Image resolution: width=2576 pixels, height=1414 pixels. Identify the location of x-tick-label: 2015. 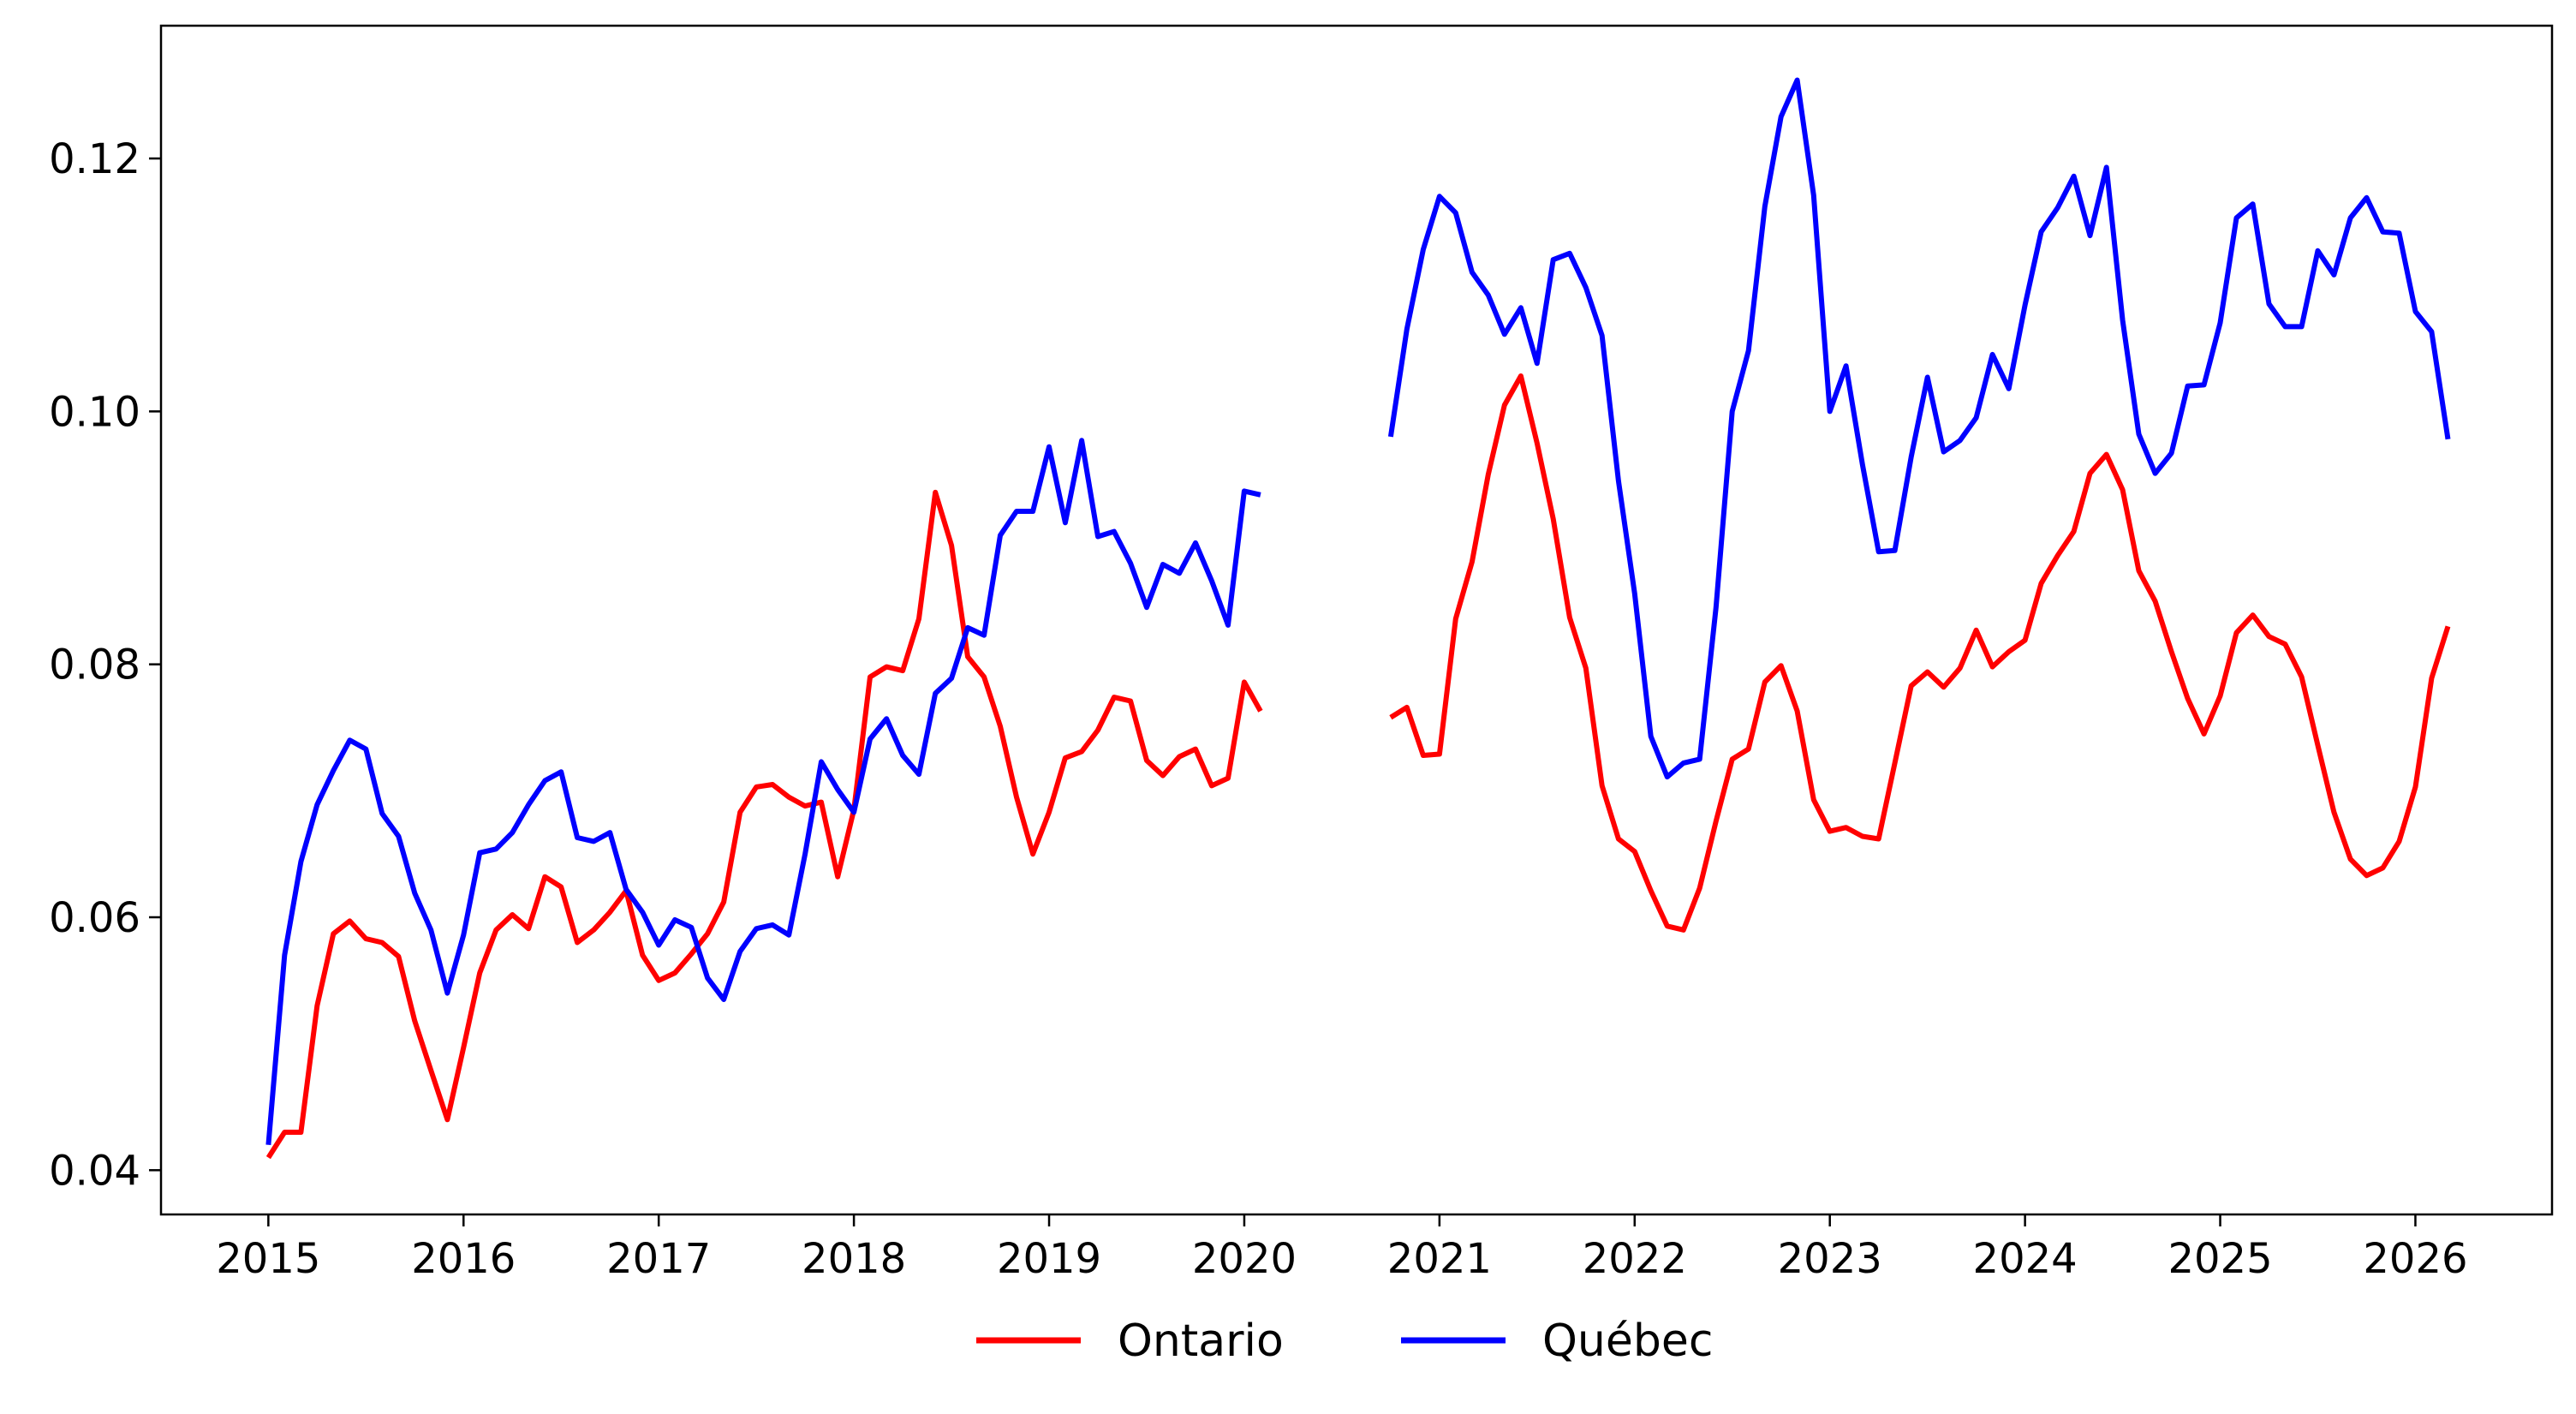
(268, 1259).